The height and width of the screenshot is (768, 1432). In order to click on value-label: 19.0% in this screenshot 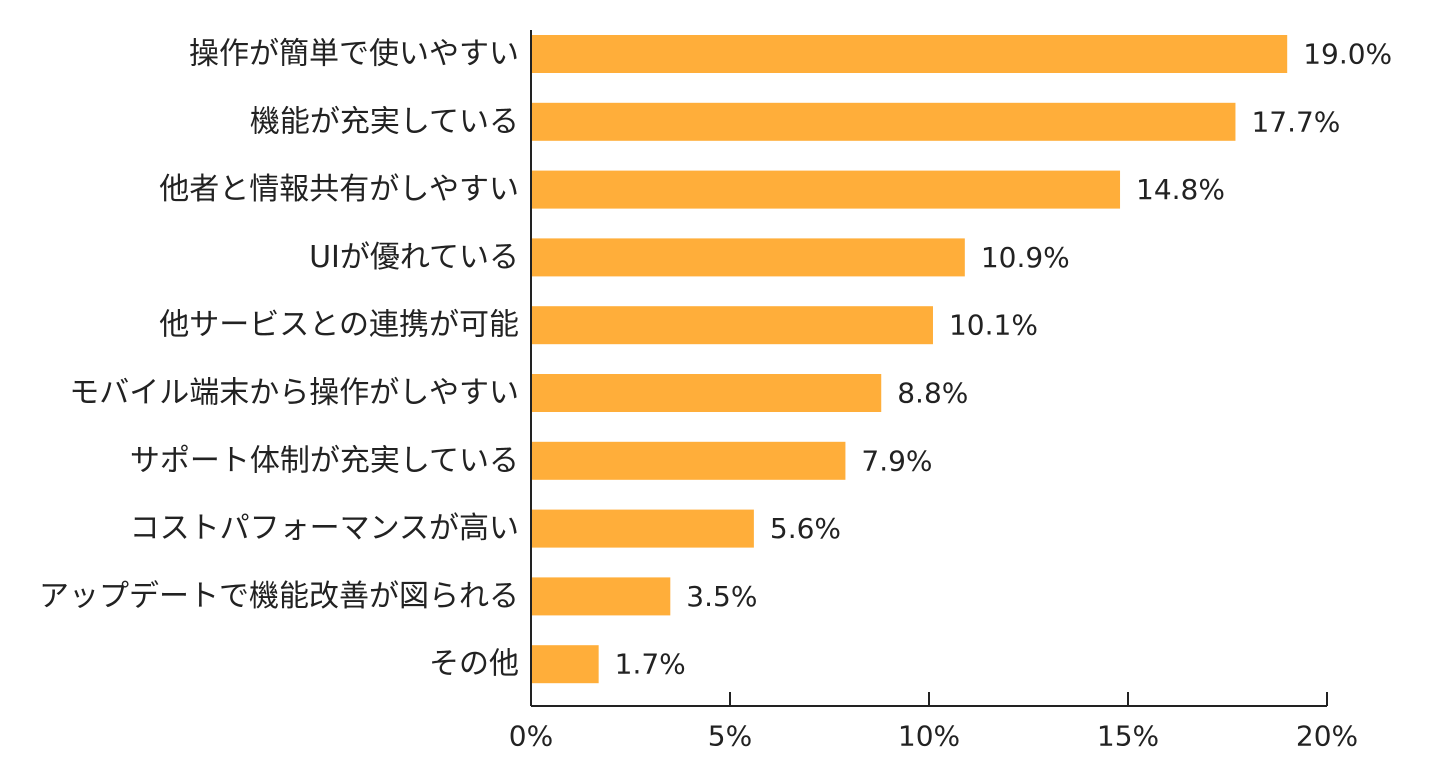, I will do `click(1347, 54)`.